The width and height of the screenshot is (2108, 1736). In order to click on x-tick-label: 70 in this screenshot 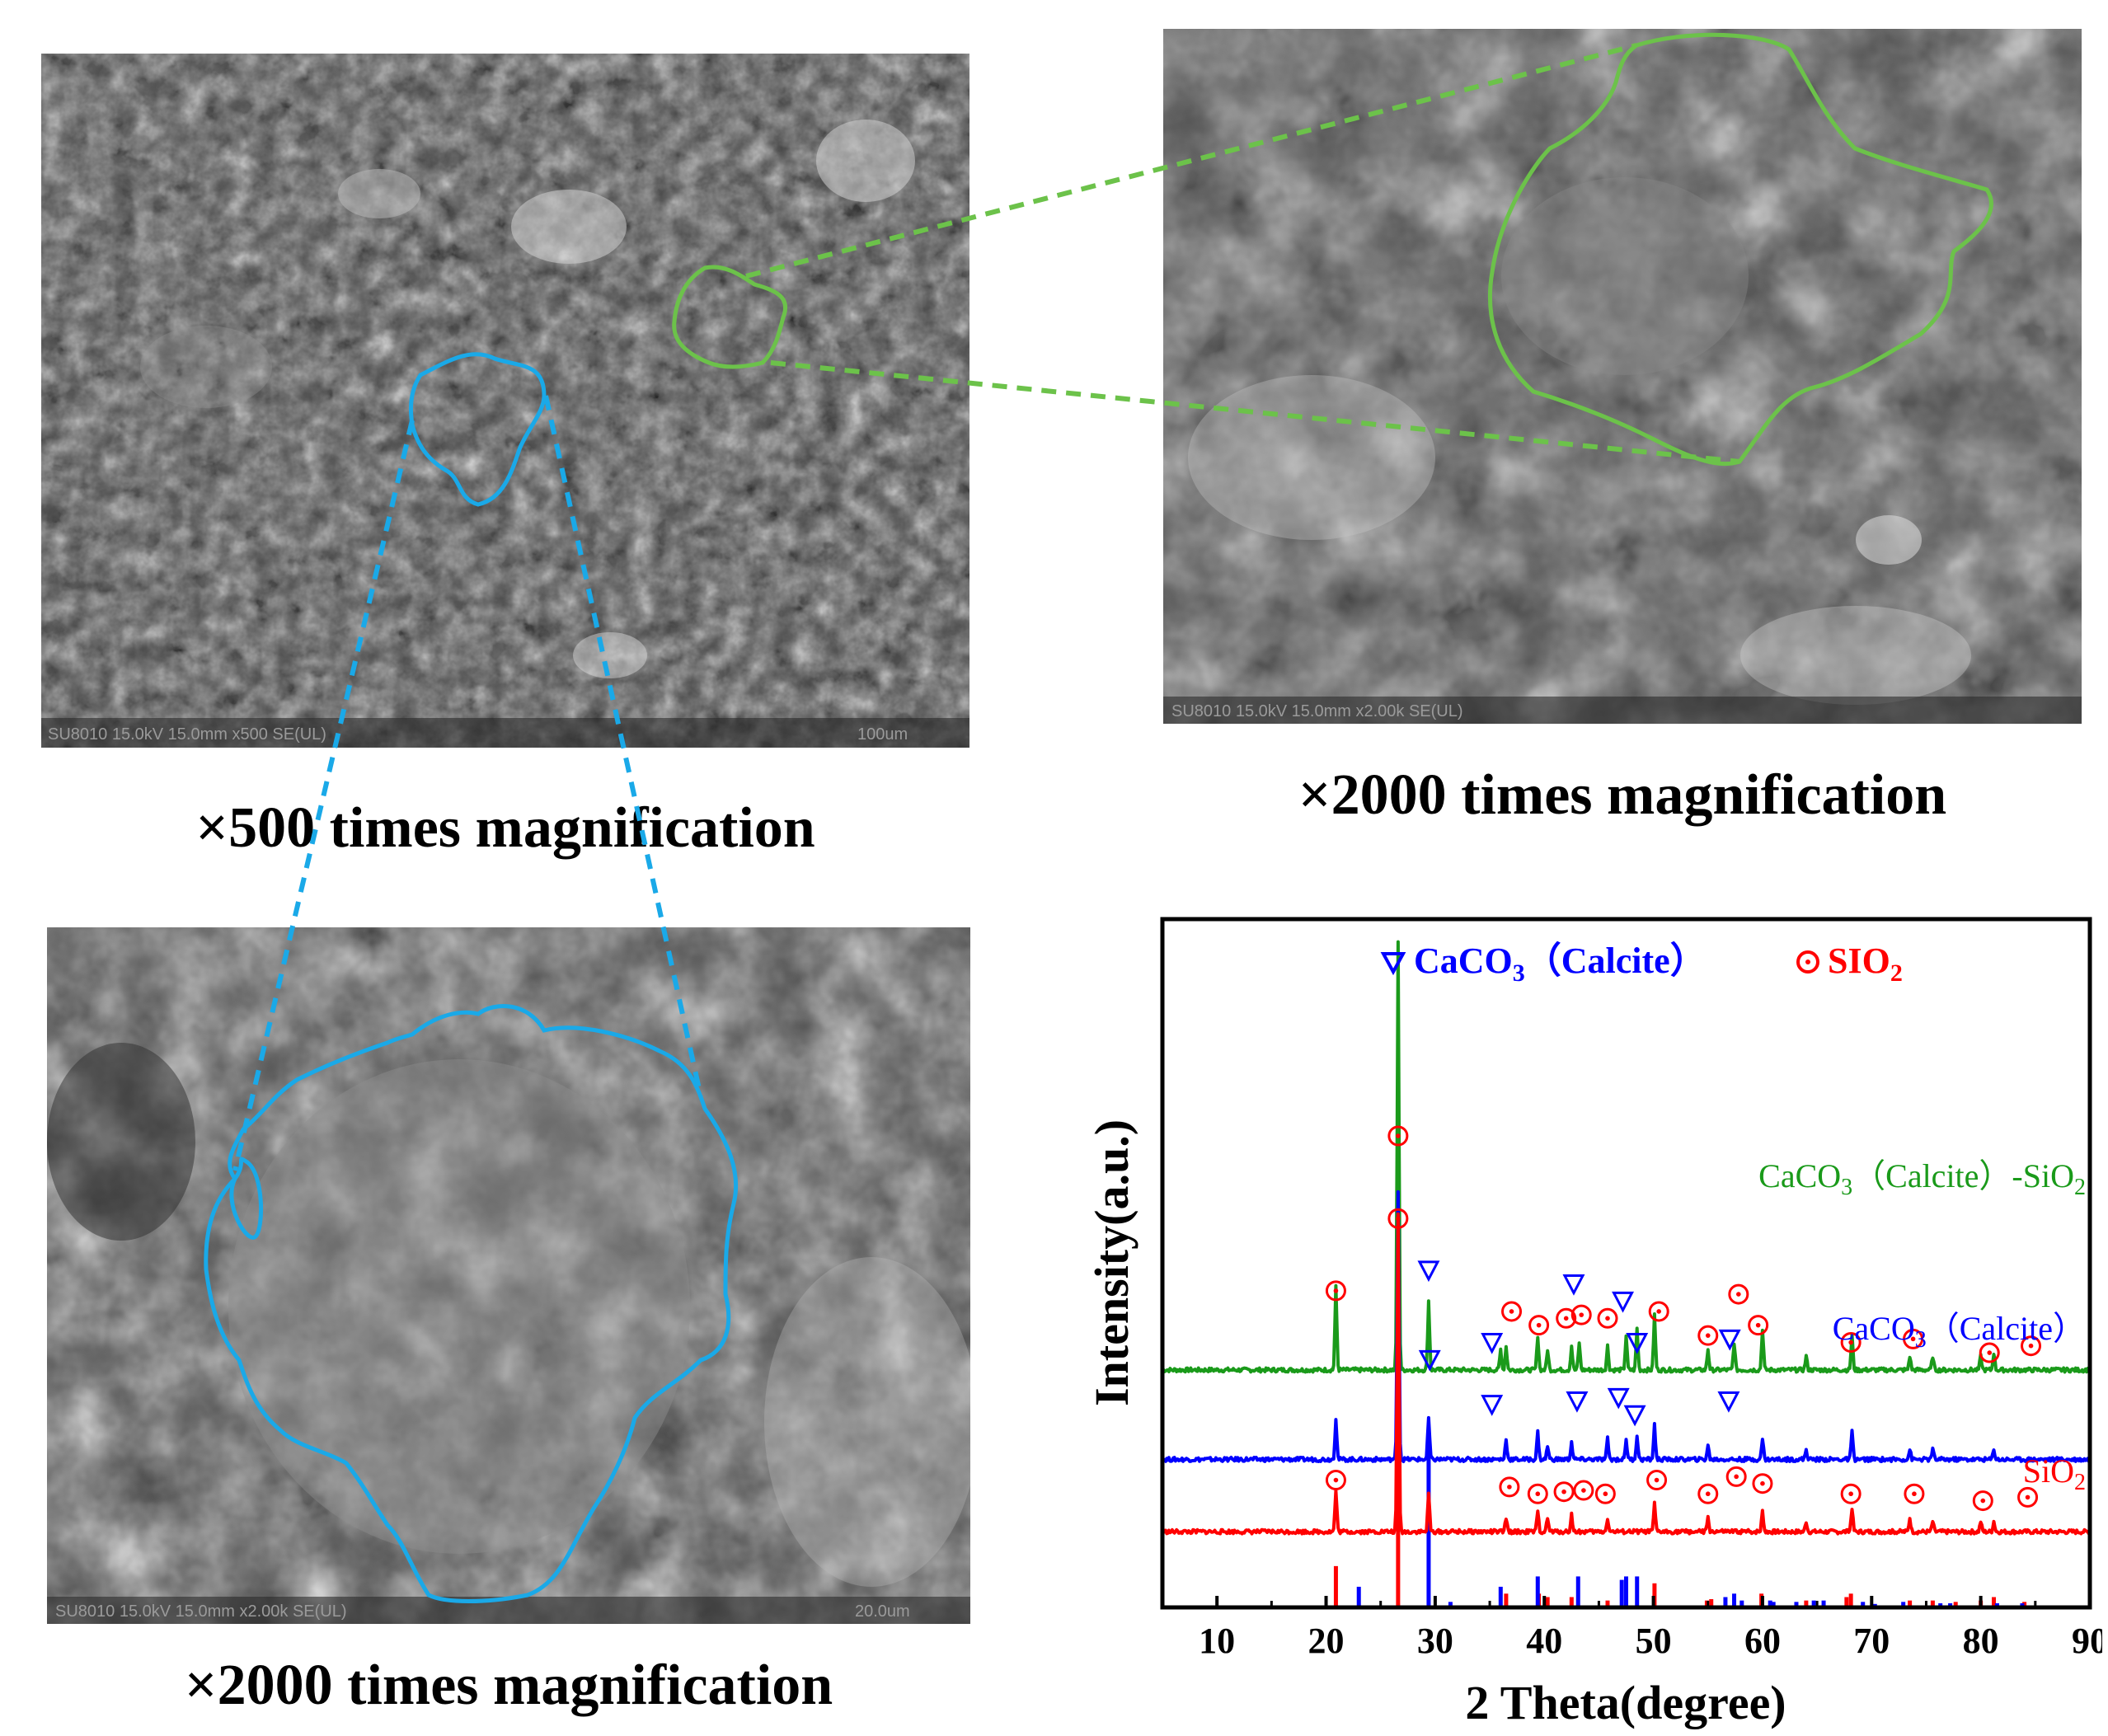, I will do `click(1871, 1641)`.